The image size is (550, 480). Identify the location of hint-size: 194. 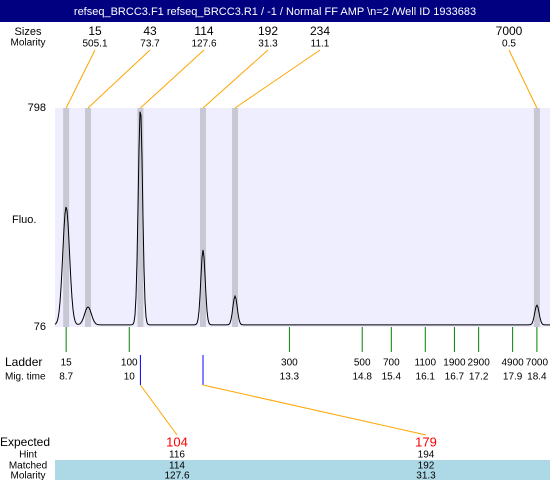
(426, 455).